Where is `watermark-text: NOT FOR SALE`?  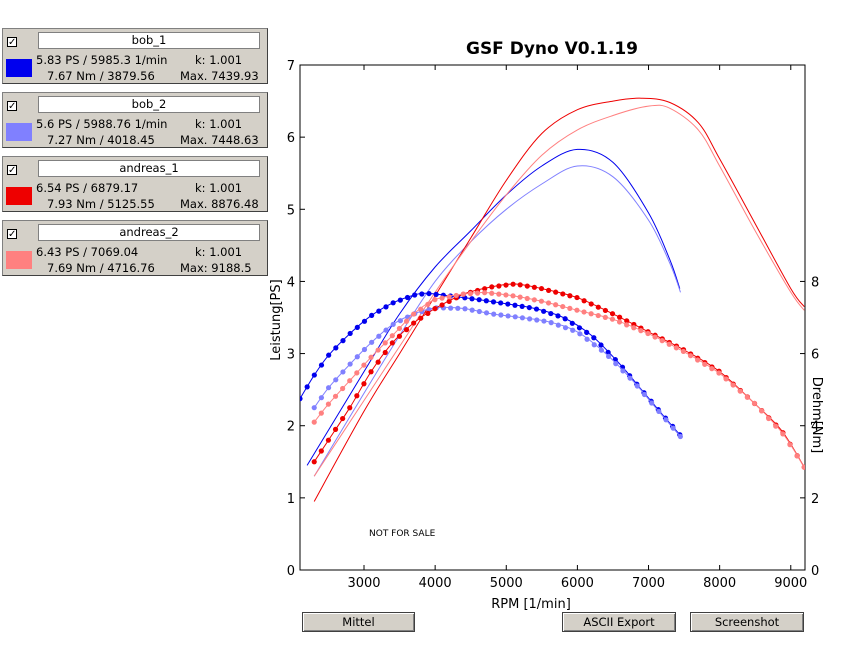 watermark-text: NOT FOR SALE is located at coordinates (402, 534).